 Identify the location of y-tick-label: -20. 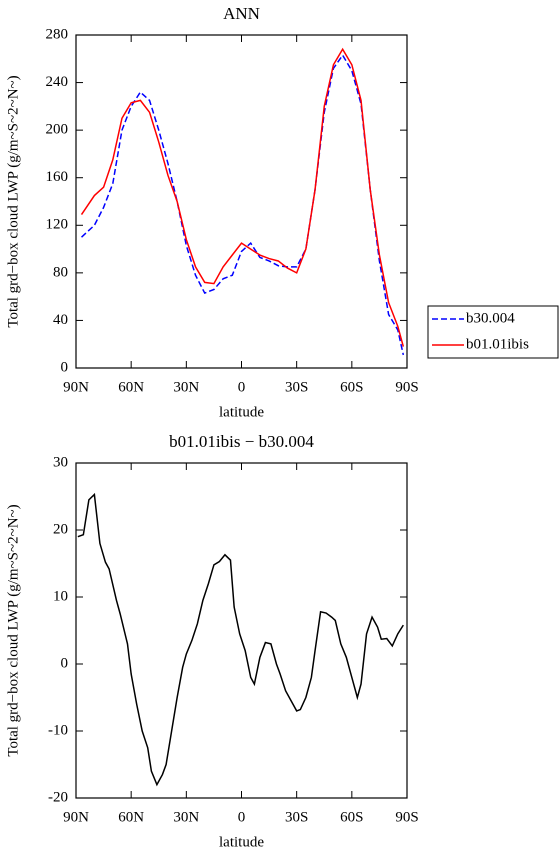
(58, 797).